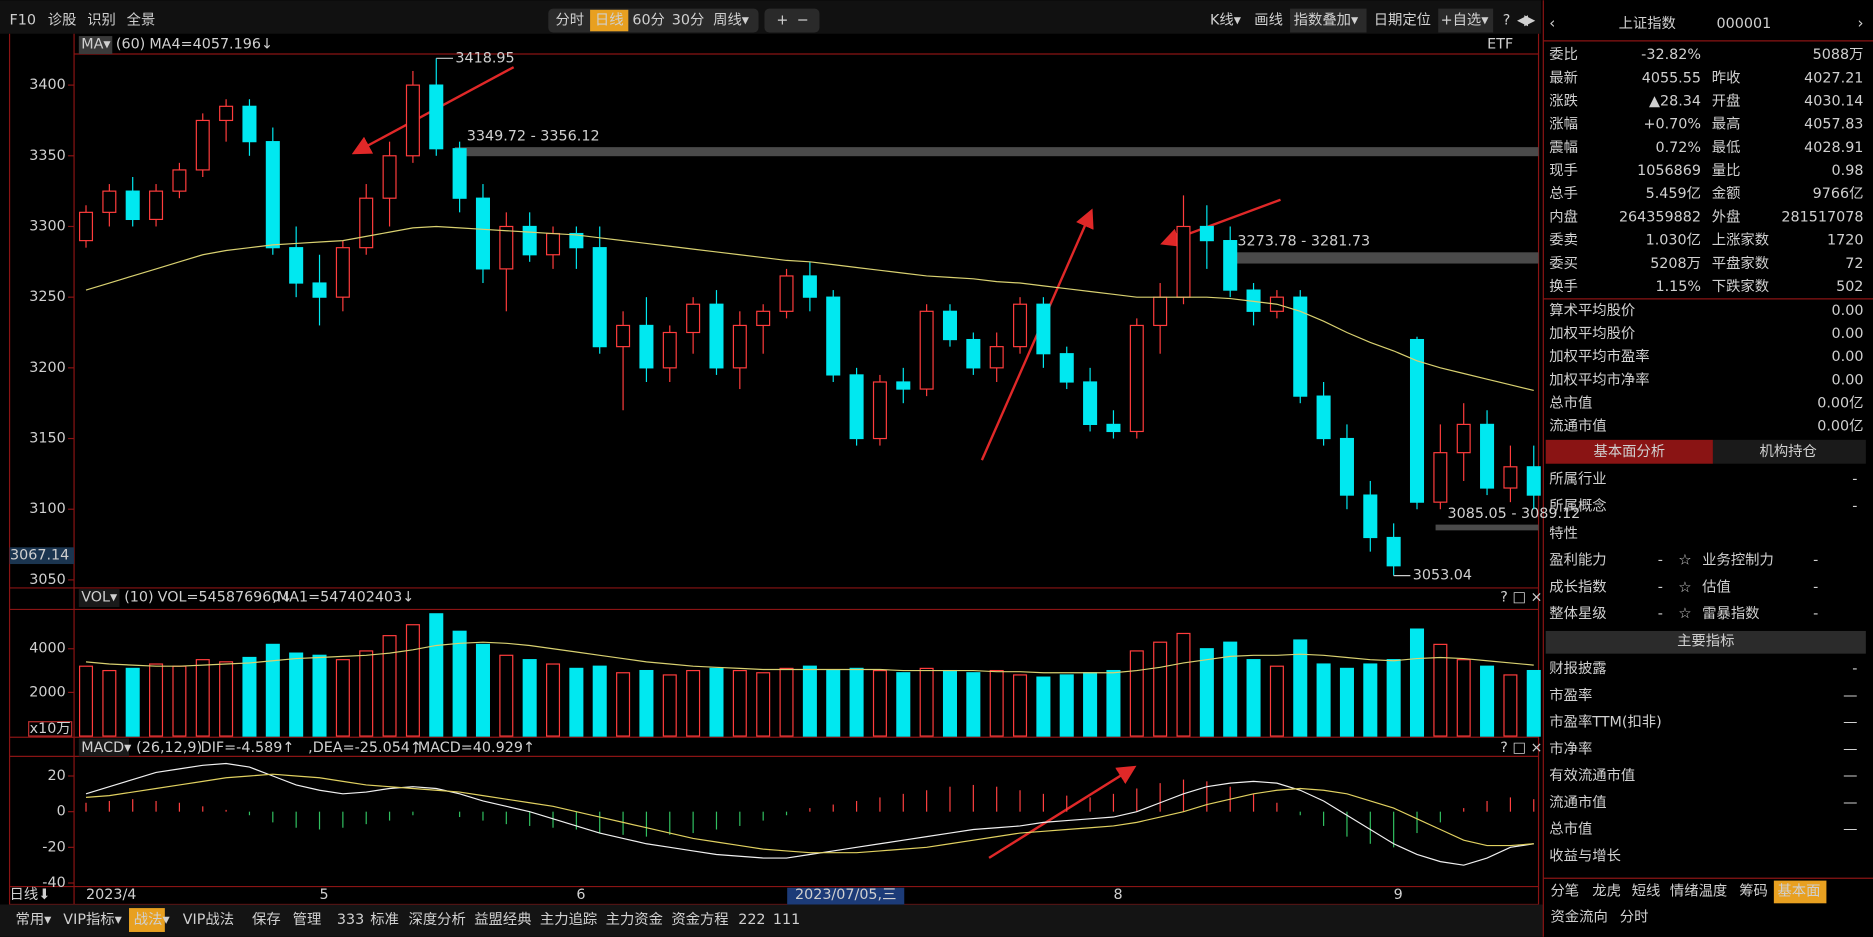  What do you see at coordinates (42, 556) in the screenshot?
I see `cursor-price-bg` at bounding box center [42, 556].